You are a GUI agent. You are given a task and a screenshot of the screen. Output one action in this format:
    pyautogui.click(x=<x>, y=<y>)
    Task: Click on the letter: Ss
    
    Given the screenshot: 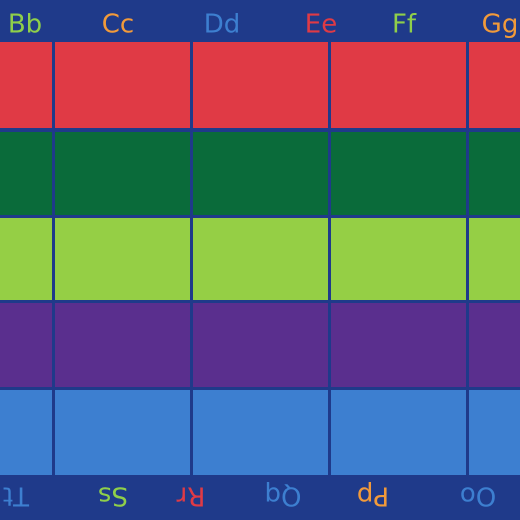 What is the action you would take?
    pyautogui.click(x=113, y=496)
    